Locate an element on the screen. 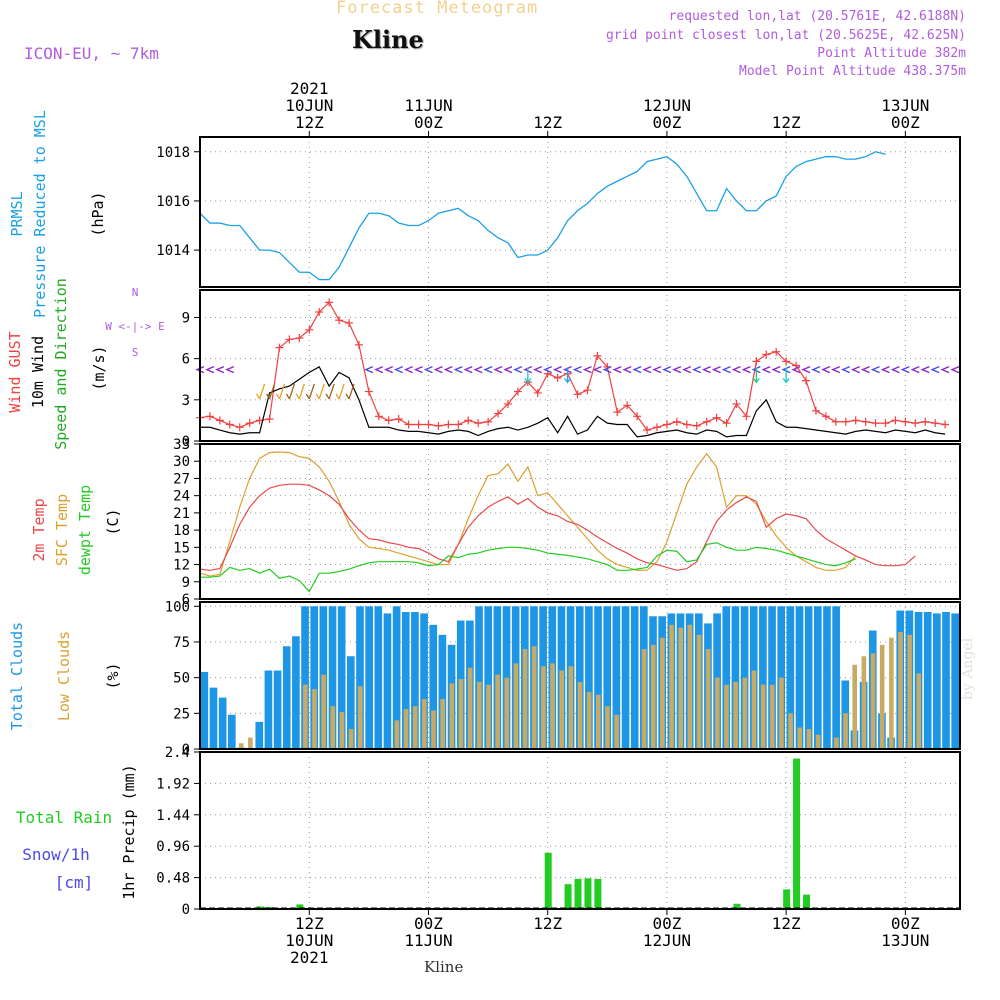 The width and height of the screenshot is (1000, 1000). temperature-panel-bg is located at coordinates (580, 521).